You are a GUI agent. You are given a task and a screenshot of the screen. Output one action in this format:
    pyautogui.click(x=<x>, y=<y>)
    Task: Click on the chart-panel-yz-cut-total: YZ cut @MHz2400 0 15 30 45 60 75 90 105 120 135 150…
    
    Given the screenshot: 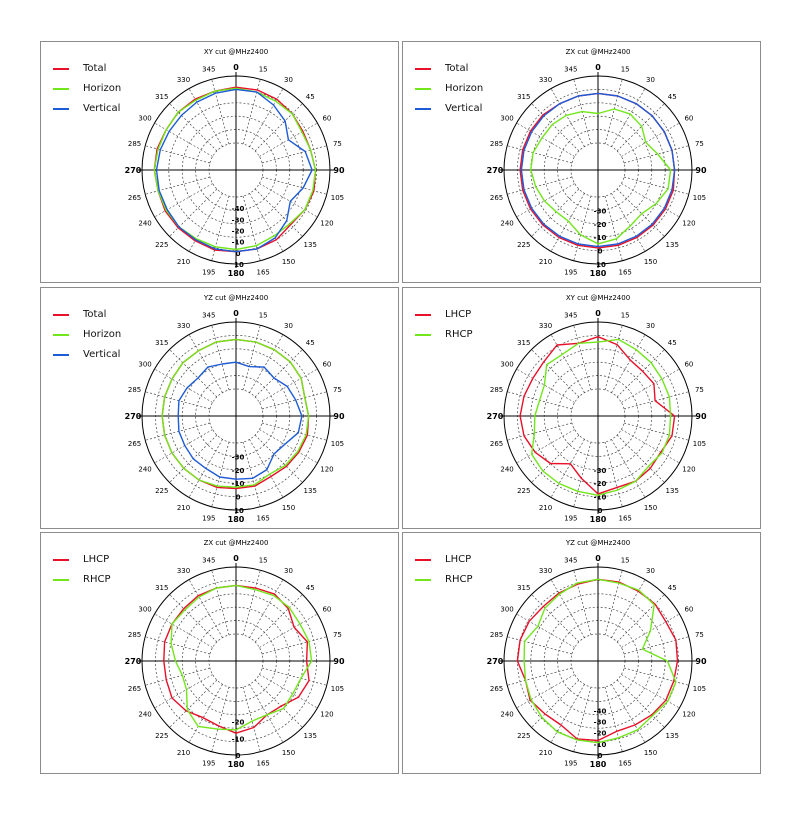 What is the action you would take?
    pyautogui.click(x=219, y=408)
    